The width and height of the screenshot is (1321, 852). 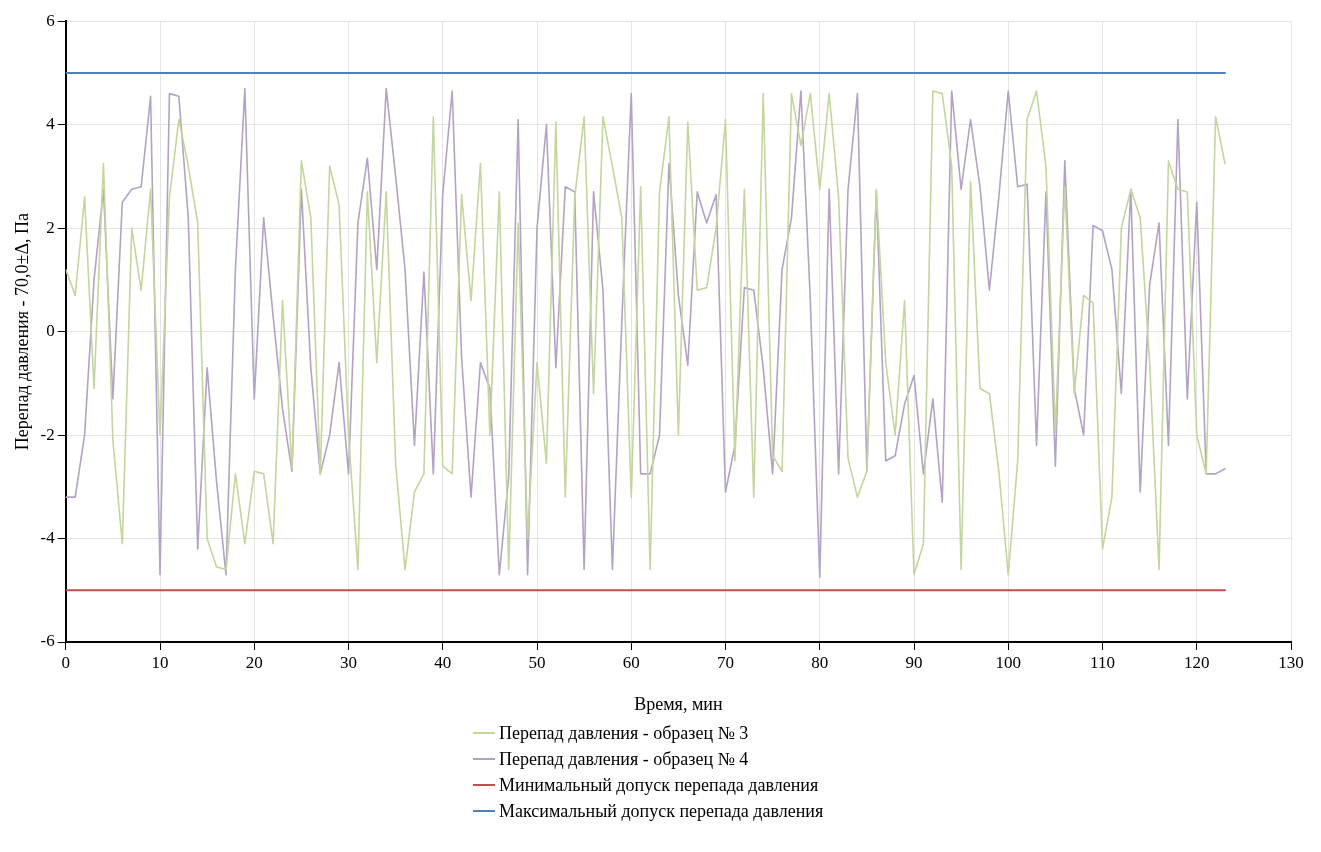 I want to click on x-tick-label: 10, so click(x=160, y=662).